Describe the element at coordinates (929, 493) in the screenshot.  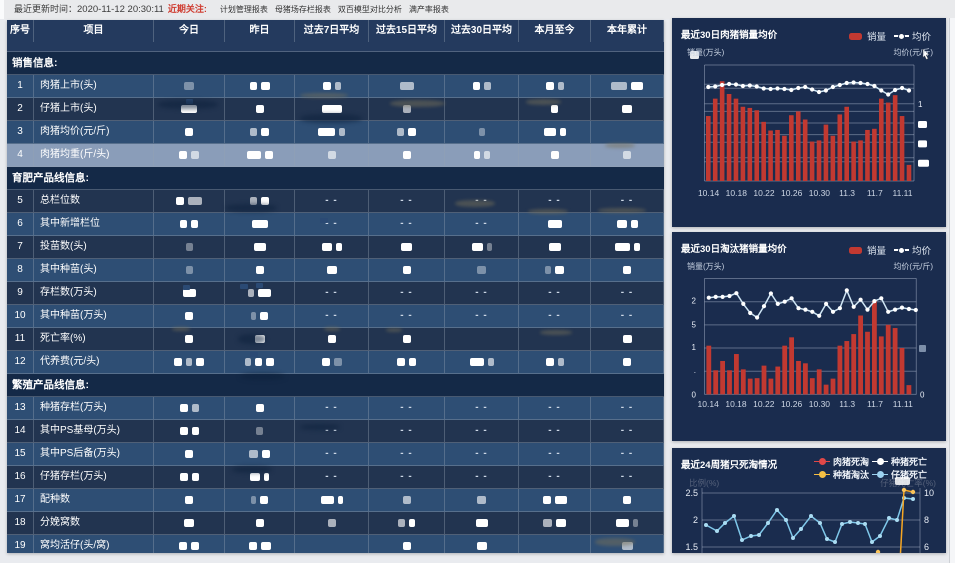
I see `svg-text: 10` at that location.